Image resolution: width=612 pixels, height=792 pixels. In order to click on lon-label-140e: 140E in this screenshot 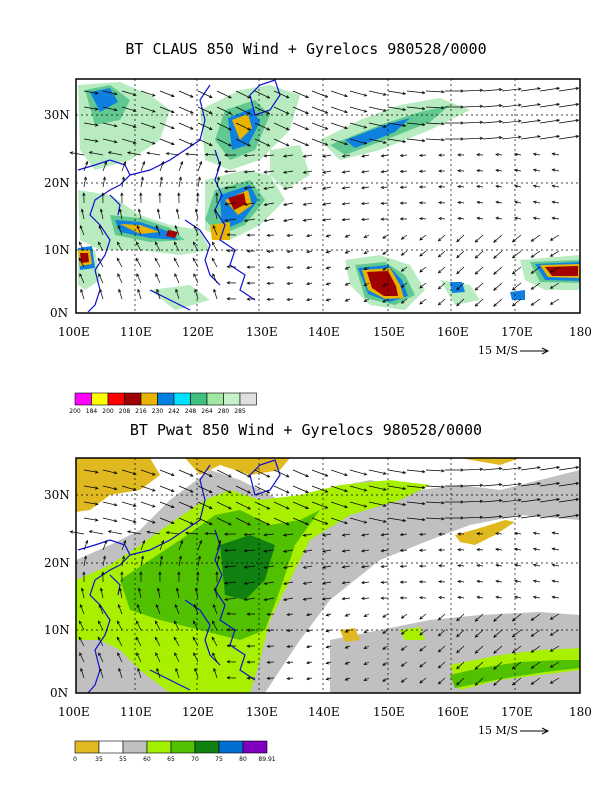, I will do `click(324, 332)`.